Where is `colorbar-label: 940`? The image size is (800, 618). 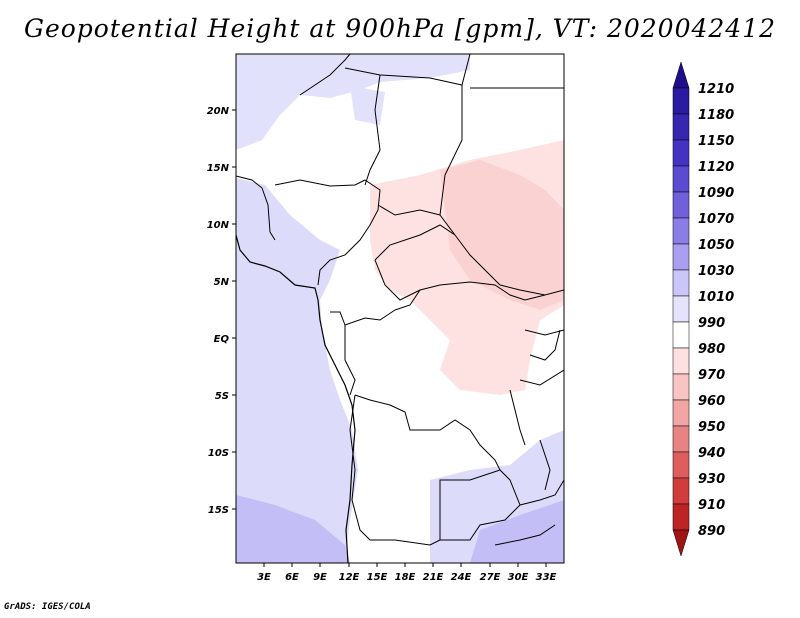
colorbar-label: 940 is located at coordinates (711, 453).